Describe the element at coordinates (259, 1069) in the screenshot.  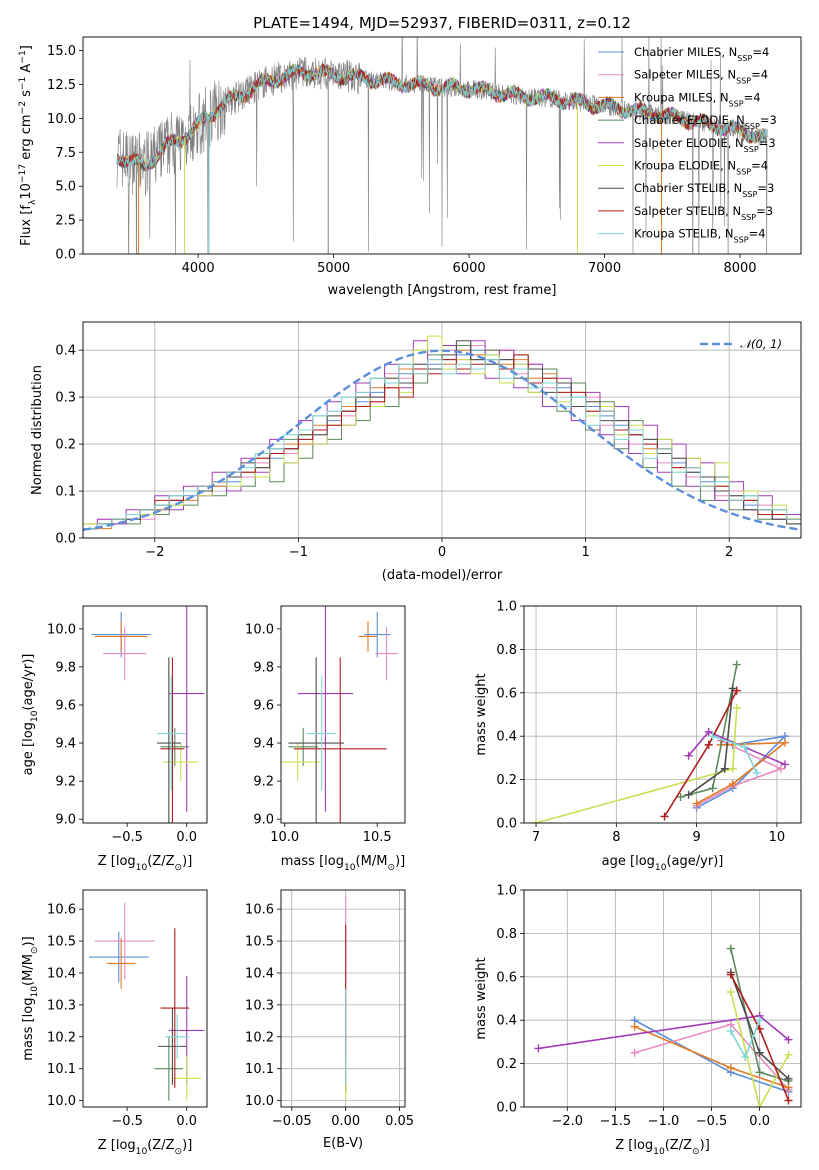
I see `y-tick-label: 10.1` at that location.